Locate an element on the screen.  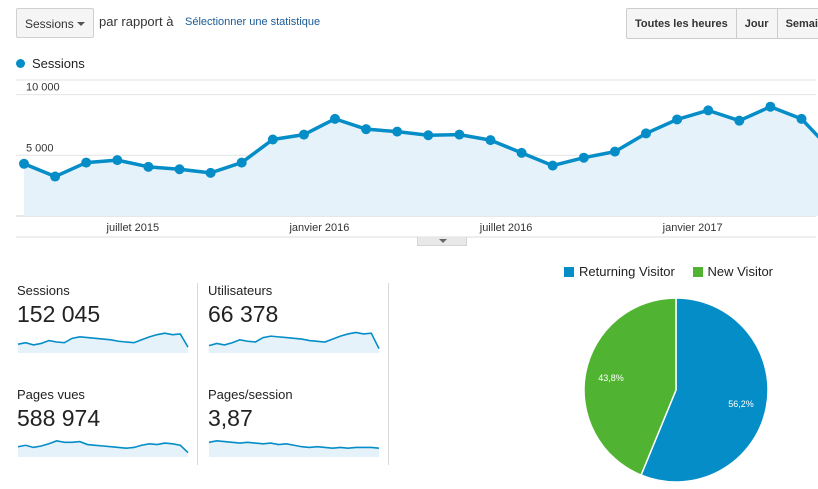
legend-label: New Visitor is located at coordinates (740, 271).